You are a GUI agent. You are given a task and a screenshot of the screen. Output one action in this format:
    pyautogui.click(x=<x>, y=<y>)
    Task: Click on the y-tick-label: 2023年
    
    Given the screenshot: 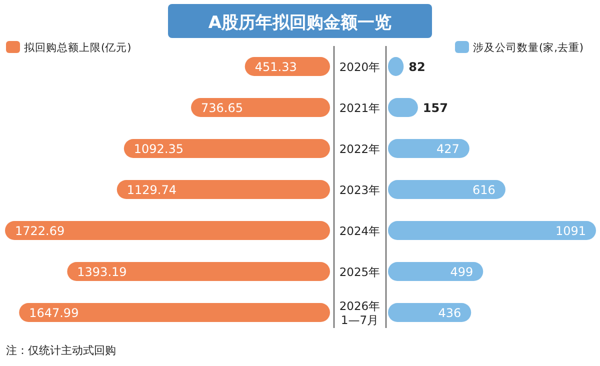 What is the action you would take?
    pyautogui.click(x=360, y=190)
    